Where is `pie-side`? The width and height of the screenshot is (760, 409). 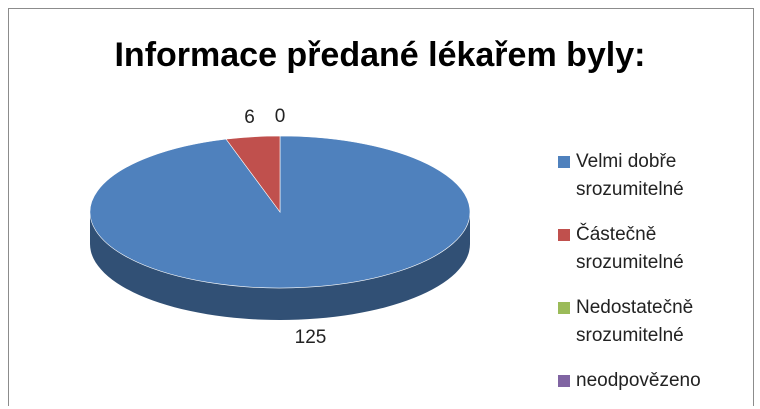
pie-side is located at coordinates (280, 266).